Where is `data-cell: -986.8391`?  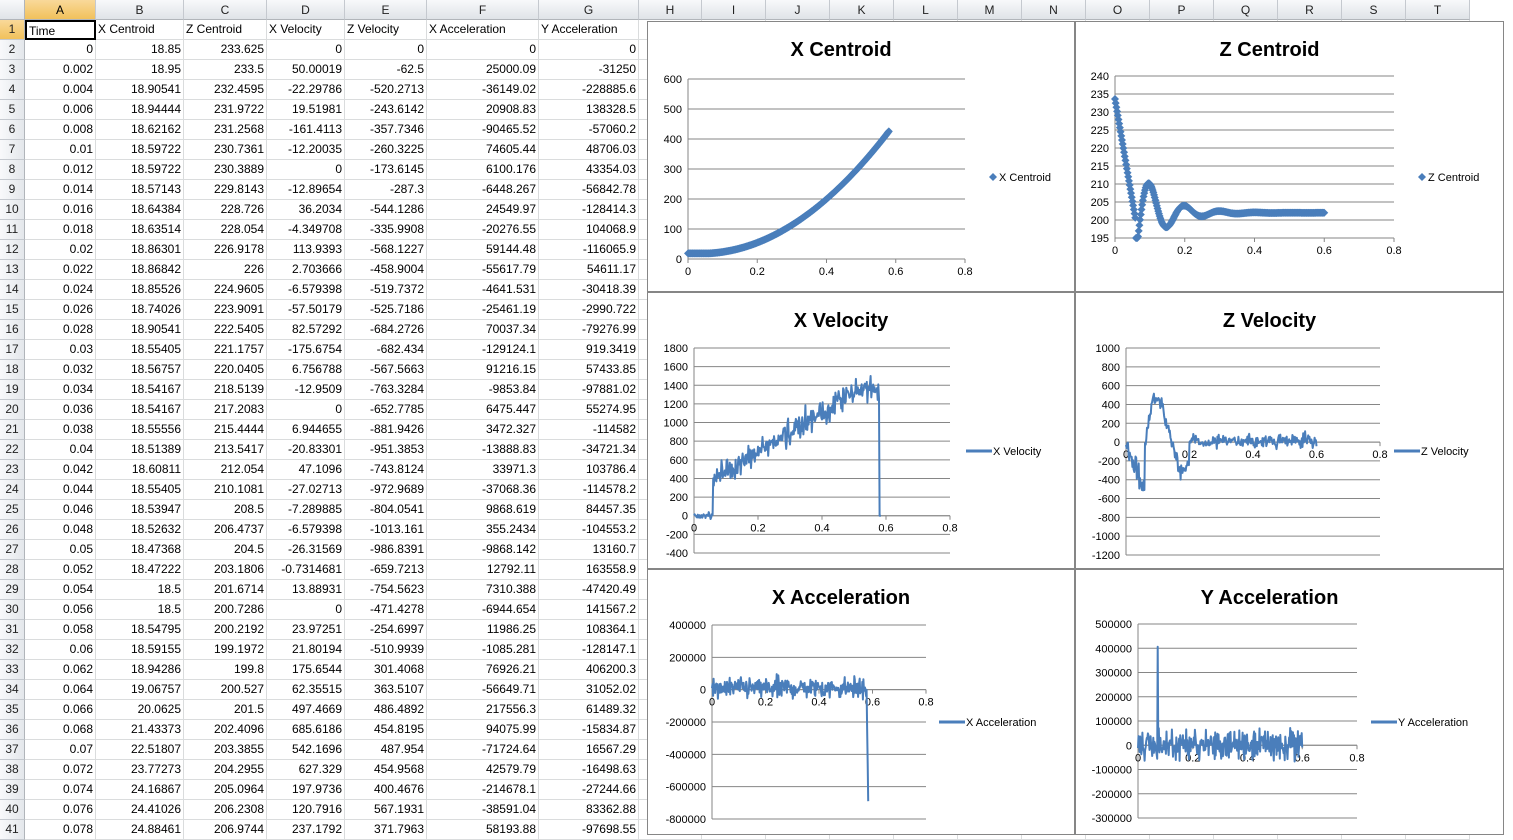
data-cell: -986.8391 is located at coordinates (386, 550).